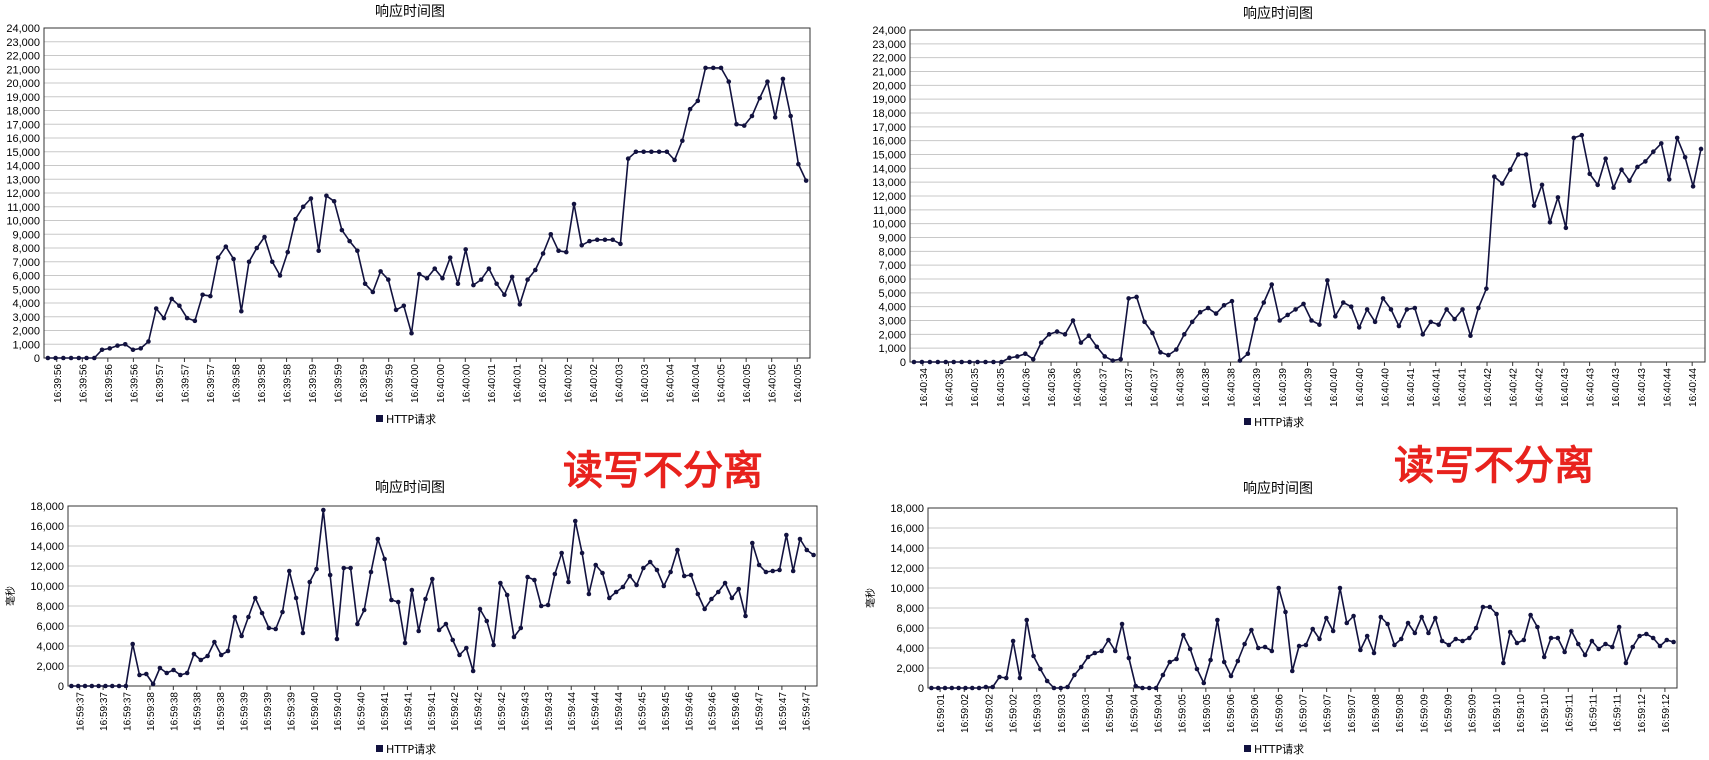  I want to click on plot-area, so click(442, 596).